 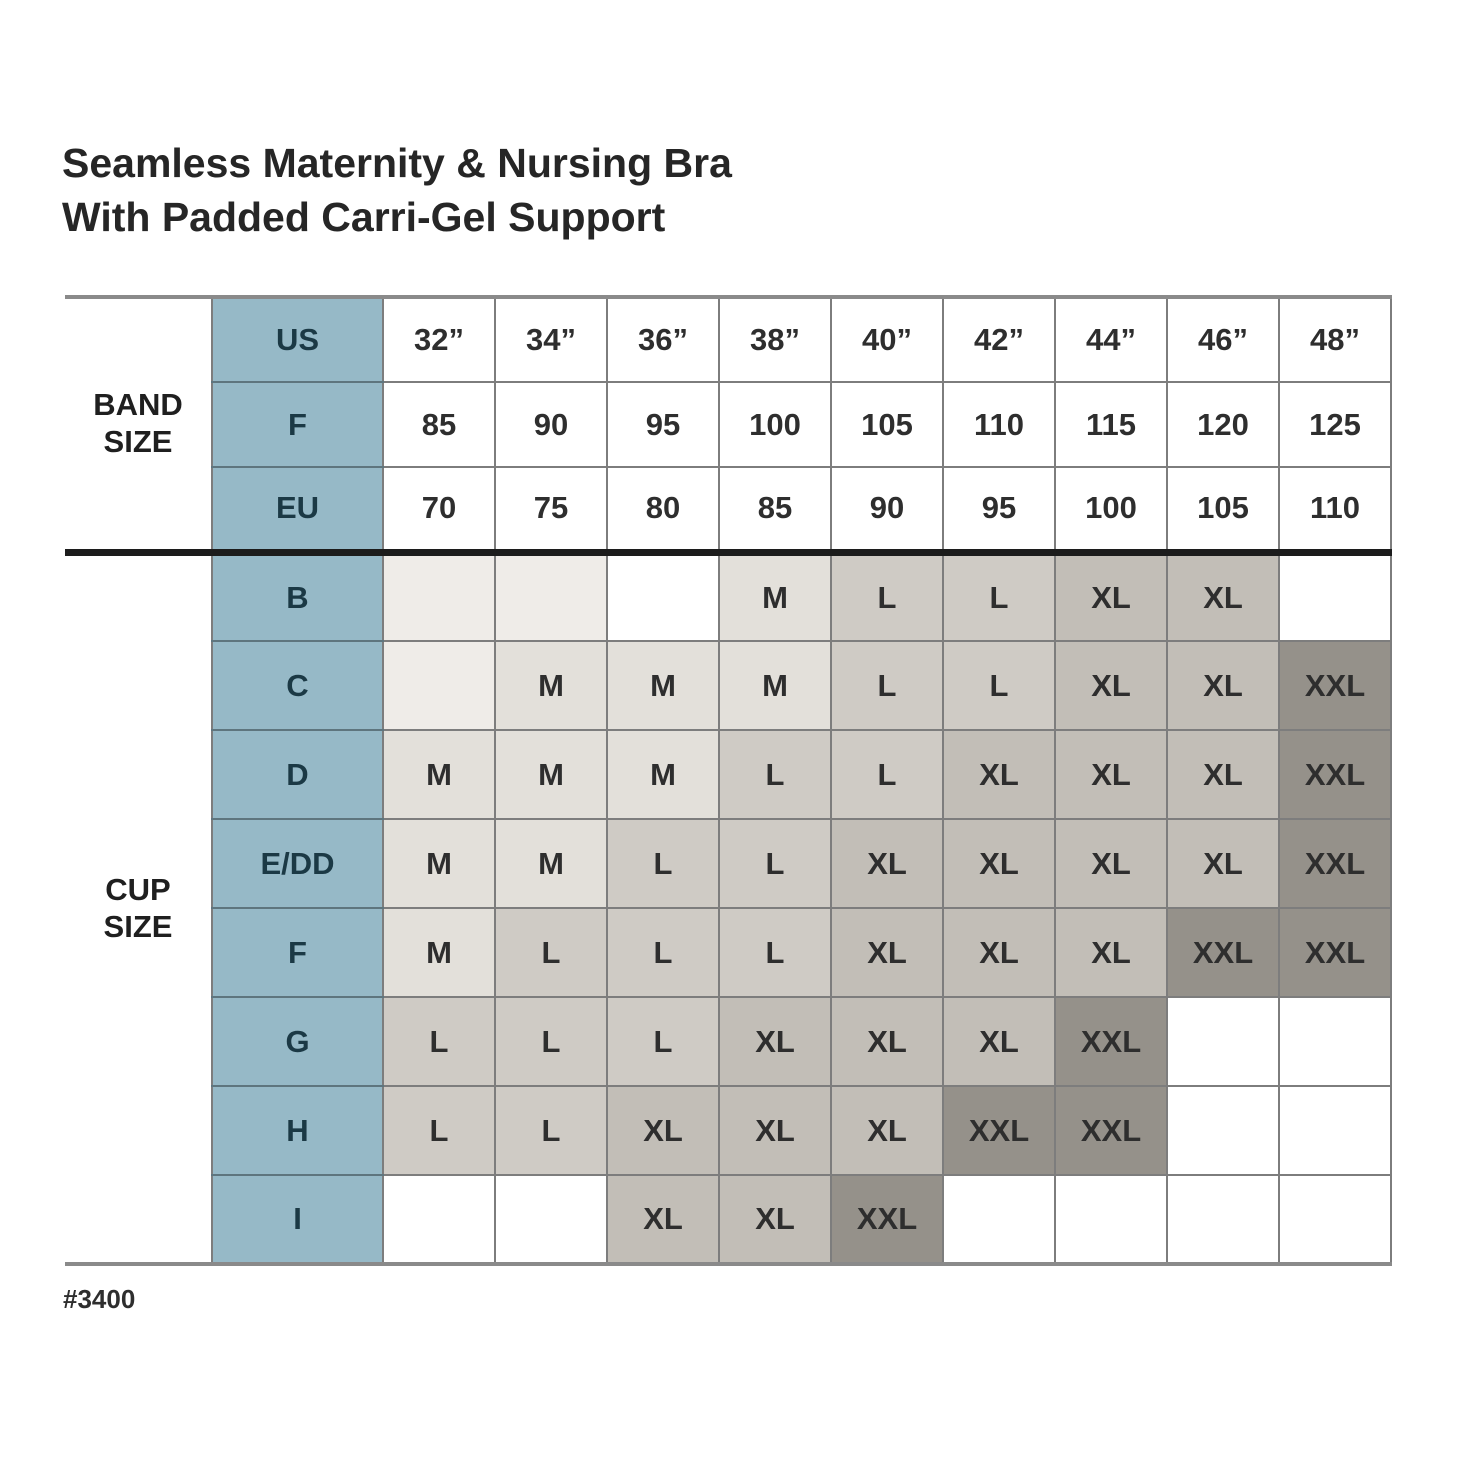 I want to click on band-value-cell: 32”, so click(x=439, y=339).